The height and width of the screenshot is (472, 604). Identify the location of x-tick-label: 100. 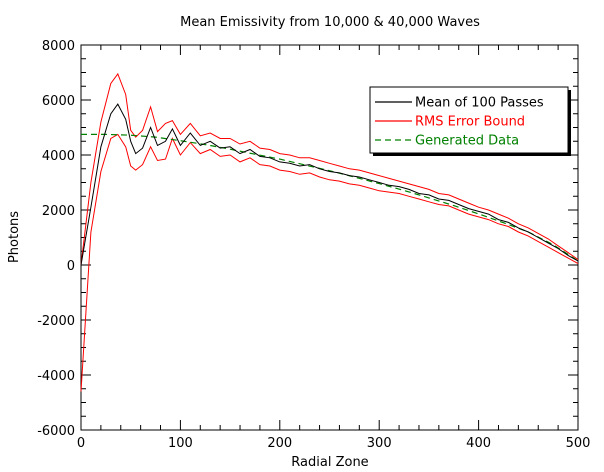
(180, 443).